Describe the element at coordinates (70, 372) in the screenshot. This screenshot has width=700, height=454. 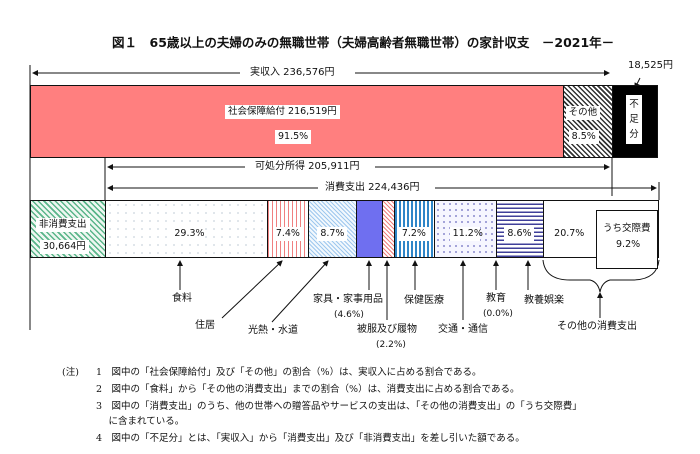
I see `notes-head: (注)` at that location.